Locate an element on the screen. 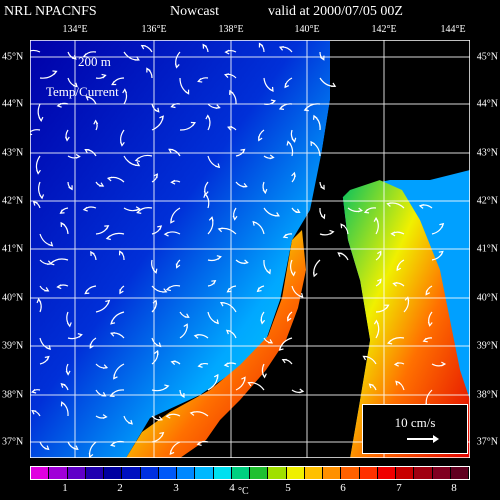  lat-left-44: 44°N is located at coordinates (13, 104).